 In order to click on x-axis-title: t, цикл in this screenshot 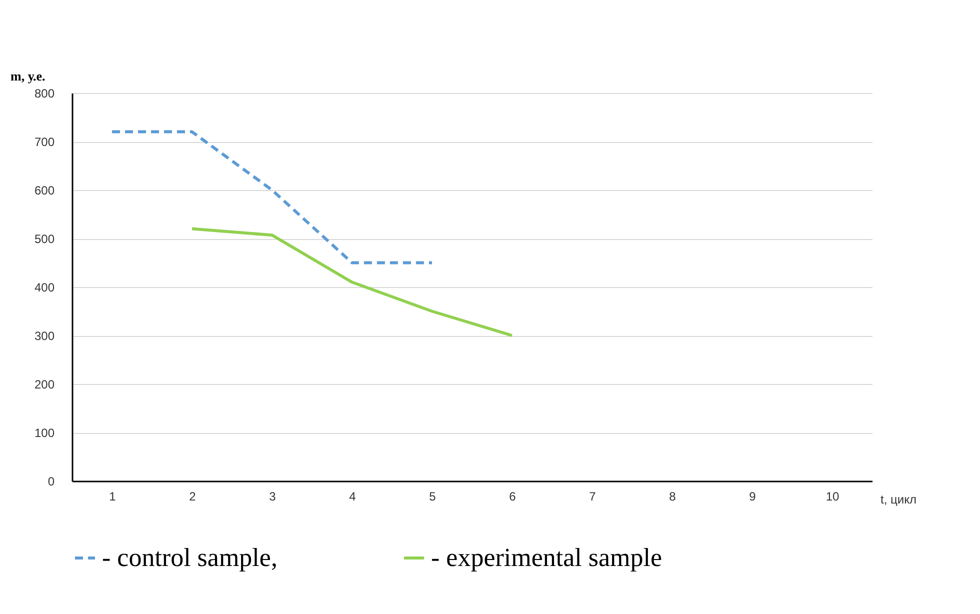, I will do `click(898, 499)`.